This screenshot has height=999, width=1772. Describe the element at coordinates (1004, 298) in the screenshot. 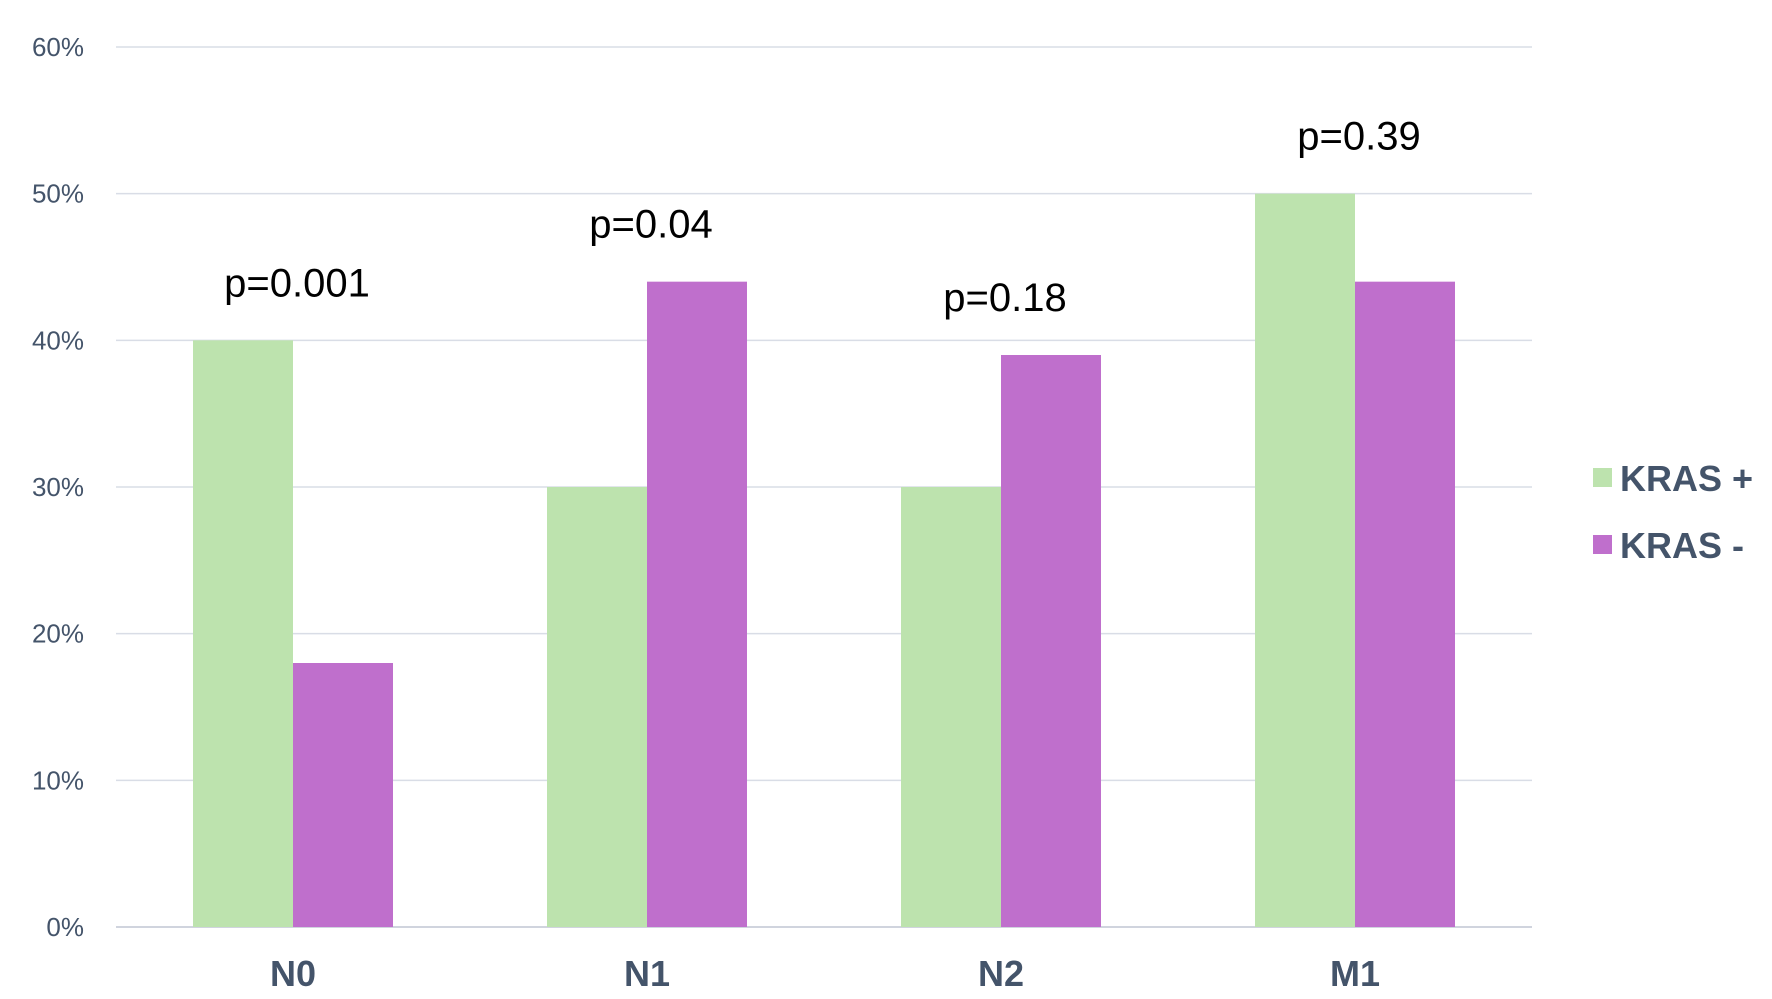

I see `p-value-label: p=0.18` at that location.